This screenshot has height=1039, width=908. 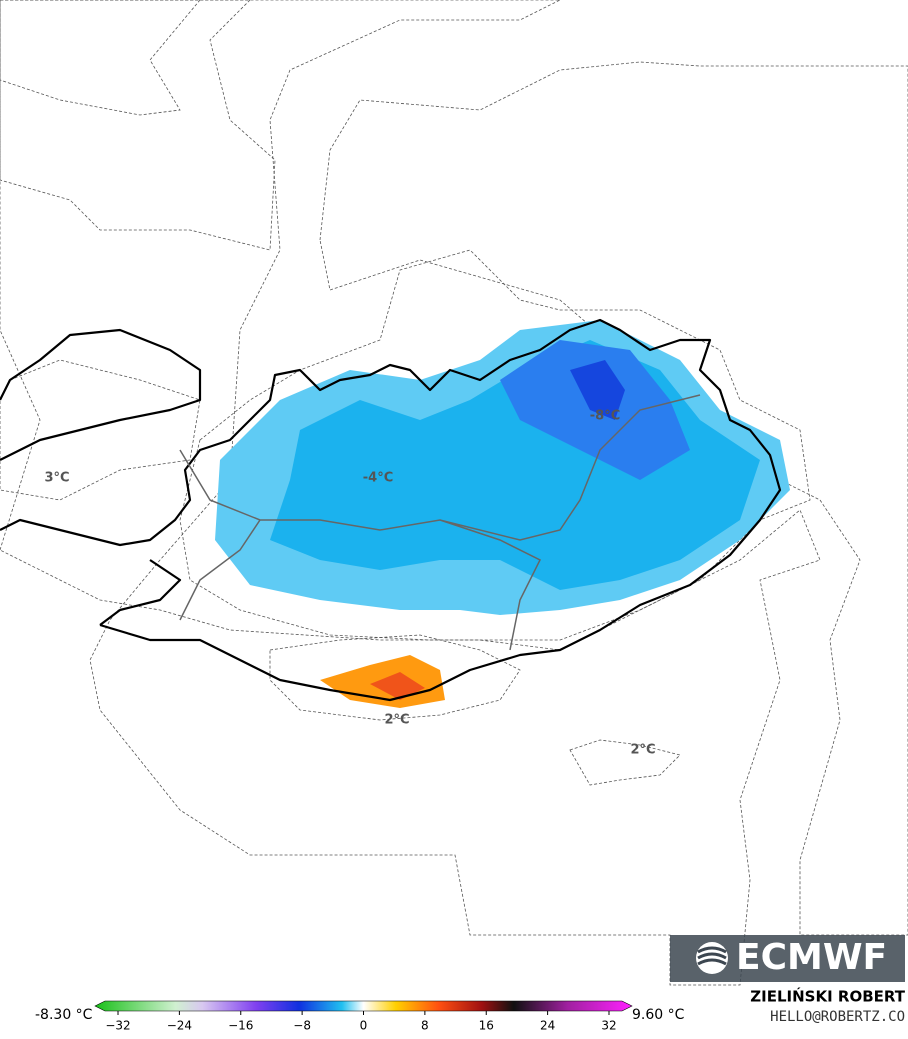 I want to click on logo: ECMWF, so click(x=787, y=958).